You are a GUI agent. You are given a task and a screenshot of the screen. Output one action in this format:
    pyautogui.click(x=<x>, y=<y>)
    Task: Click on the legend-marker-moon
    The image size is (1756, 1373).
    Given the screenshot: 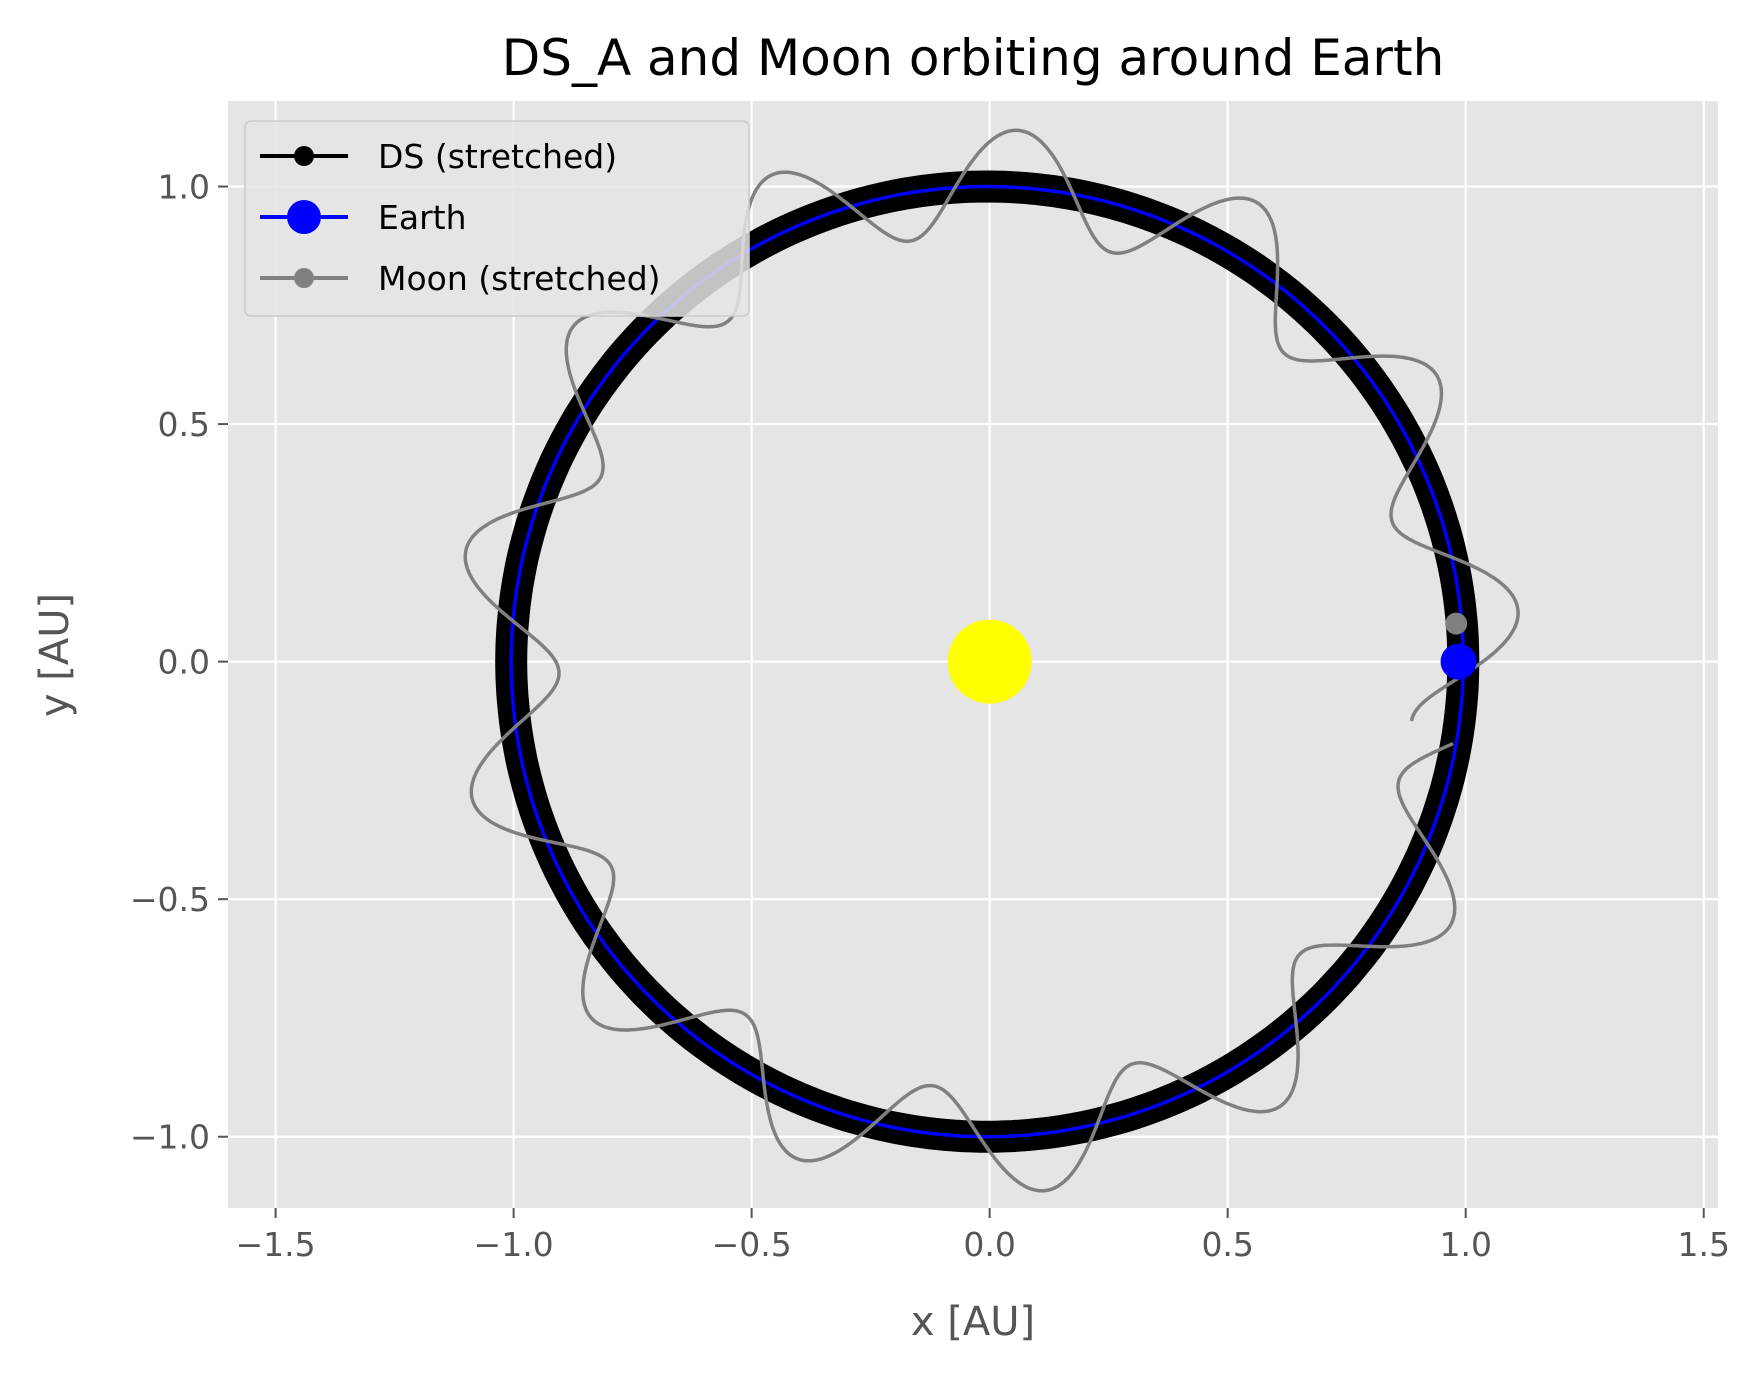 What is the action you would take?
    pyautogui.click(x=304, y=278)
    